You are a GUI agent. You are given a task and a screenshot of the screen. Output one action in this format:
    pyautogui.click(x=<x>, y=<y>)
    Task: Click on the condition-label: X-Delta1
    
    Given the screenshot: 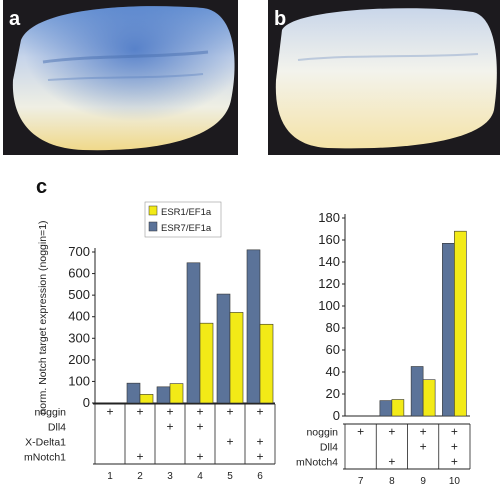 What is the action you would take?
    pyautogui.click(x=45, y=443)
    